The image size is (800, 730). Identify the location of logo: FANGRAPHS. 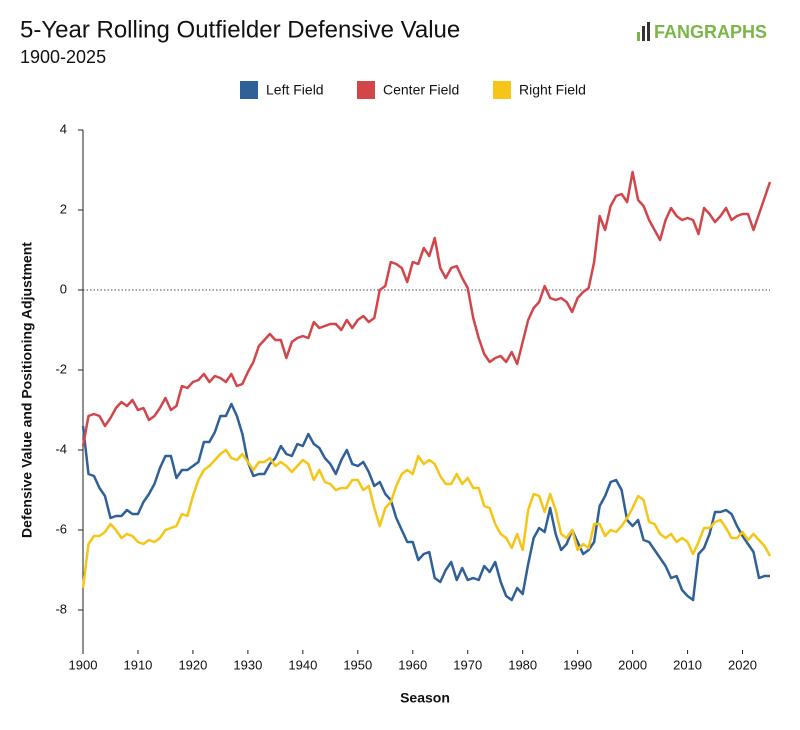
(702, 32).